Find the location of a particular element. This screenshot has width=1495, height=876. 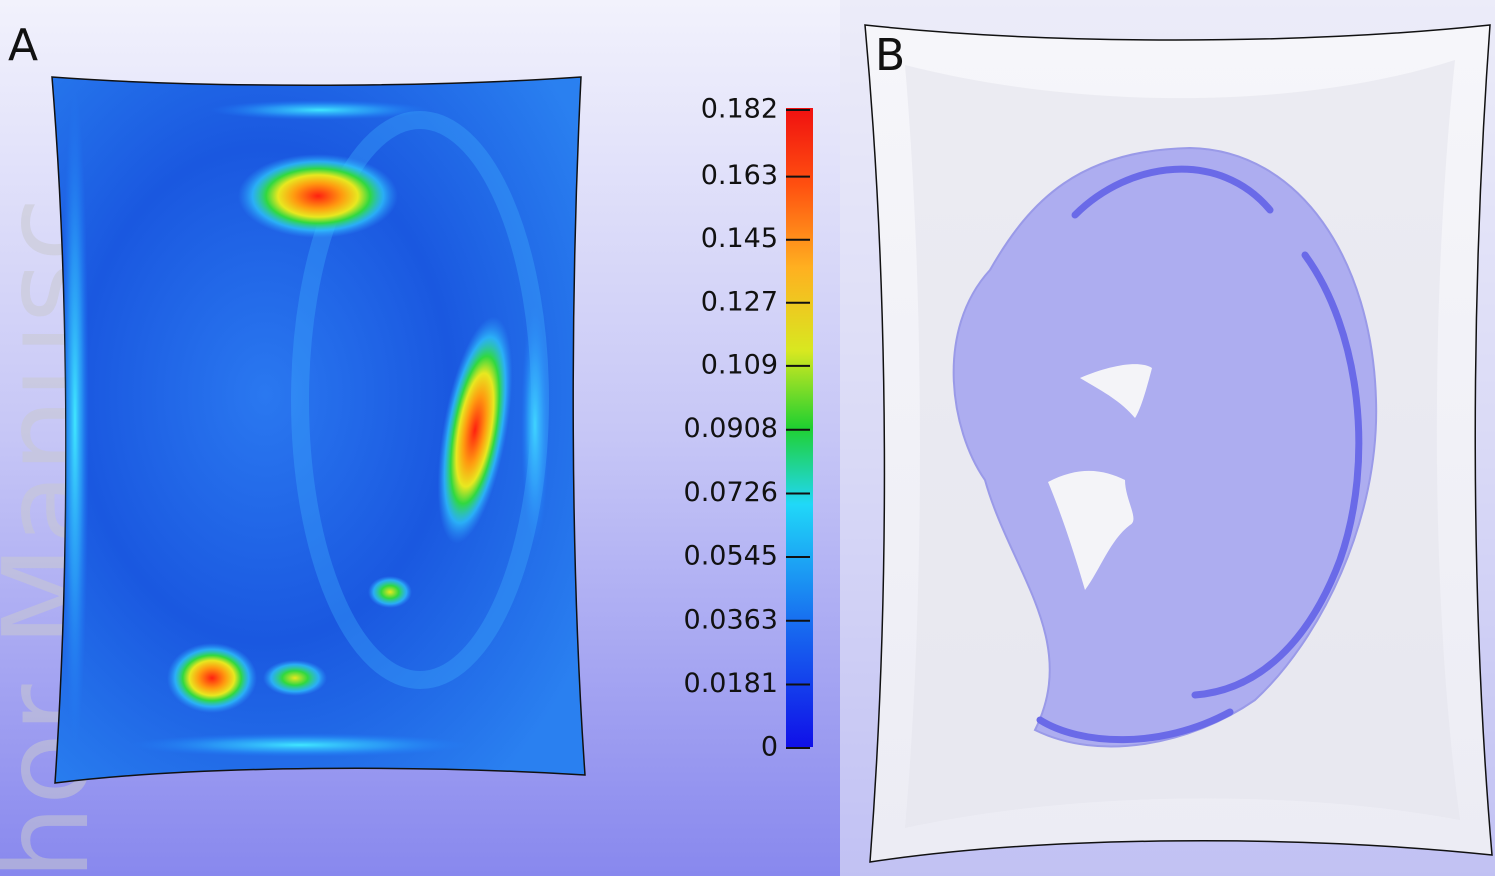

colorbar-tick-label: 0.0908 is located at coordinates (731, 428).